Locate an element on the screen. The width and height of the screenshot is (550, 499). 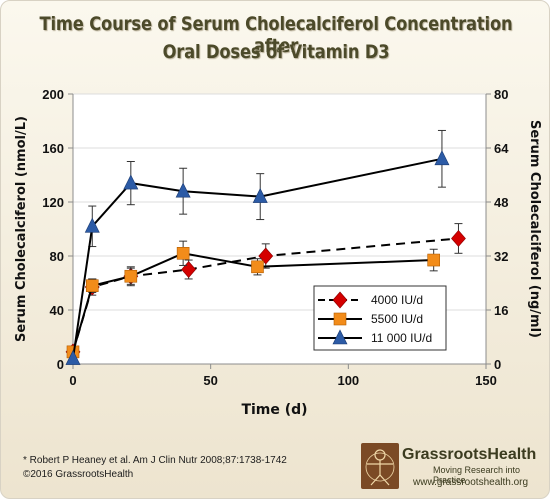
y-tick-label-right: 48 is located at coordinates (501, 202).